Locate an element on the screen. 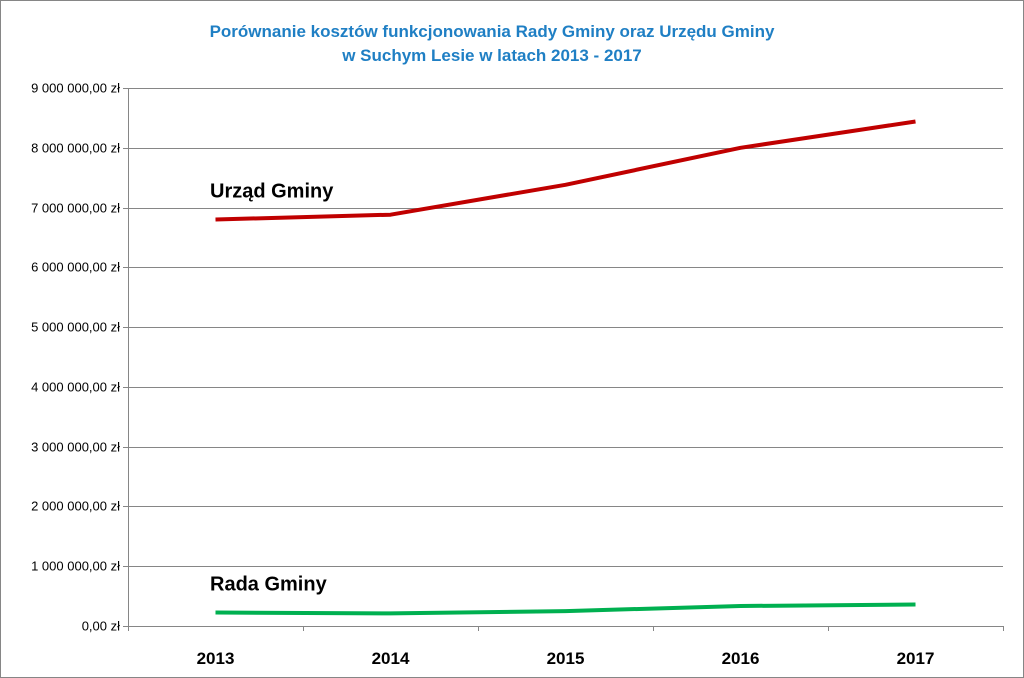  y-tick-label: 7 000 000,00 zł is located at coordinates (75, 208).